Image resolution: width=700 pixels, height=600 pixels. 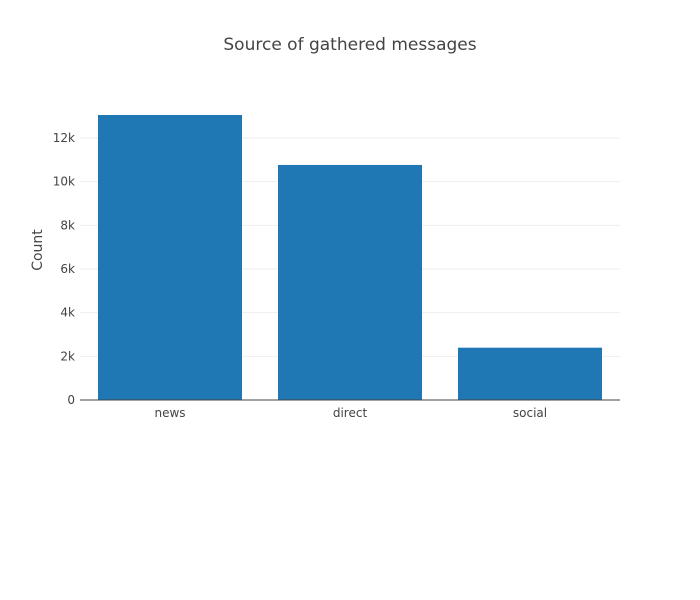 What do you see at coordinates (38, 250) in the screenshot?
I see `y-axis-title: Count` at bounding box center [38, 250].